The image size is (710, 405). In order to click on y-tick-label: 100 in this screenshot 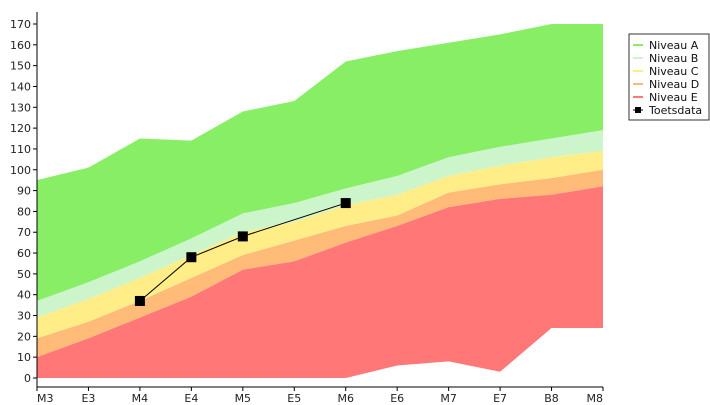, I will do `click(20, 170)`.